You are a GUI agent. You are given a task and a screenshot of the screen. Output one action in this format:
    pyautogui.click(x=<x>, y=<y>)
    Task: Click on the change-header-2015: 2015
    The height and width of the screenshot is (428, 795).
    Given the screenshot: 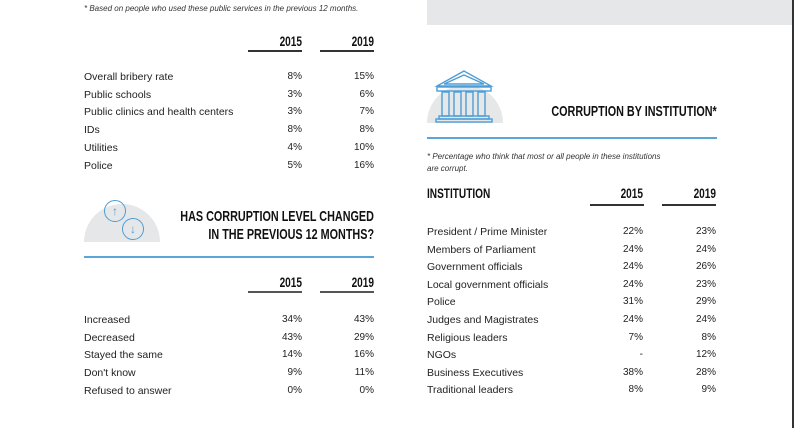 What is the action you would take?
    pyautogui.click(x=290, y=282)
    